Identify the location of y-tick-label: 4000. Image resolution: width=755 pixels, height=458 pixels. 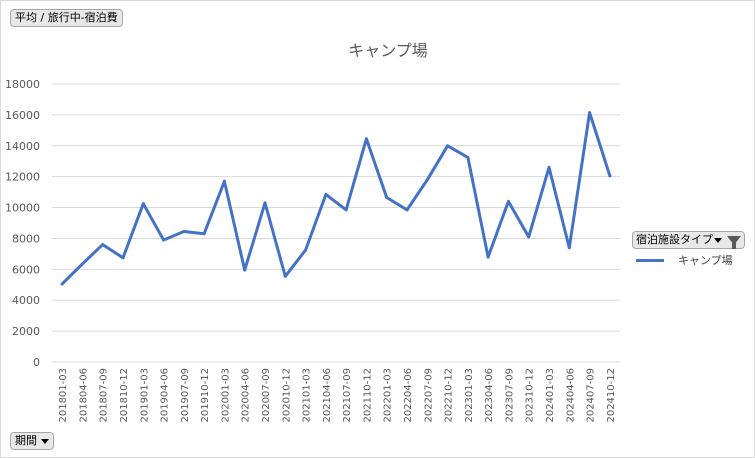
(26, 300).